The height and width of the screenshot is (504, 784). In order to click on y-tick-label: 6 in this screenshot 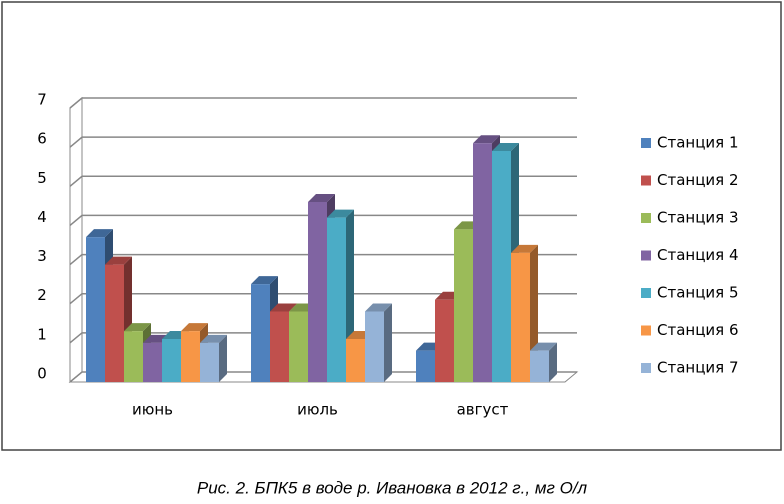, I will do `click(42, 139)`.